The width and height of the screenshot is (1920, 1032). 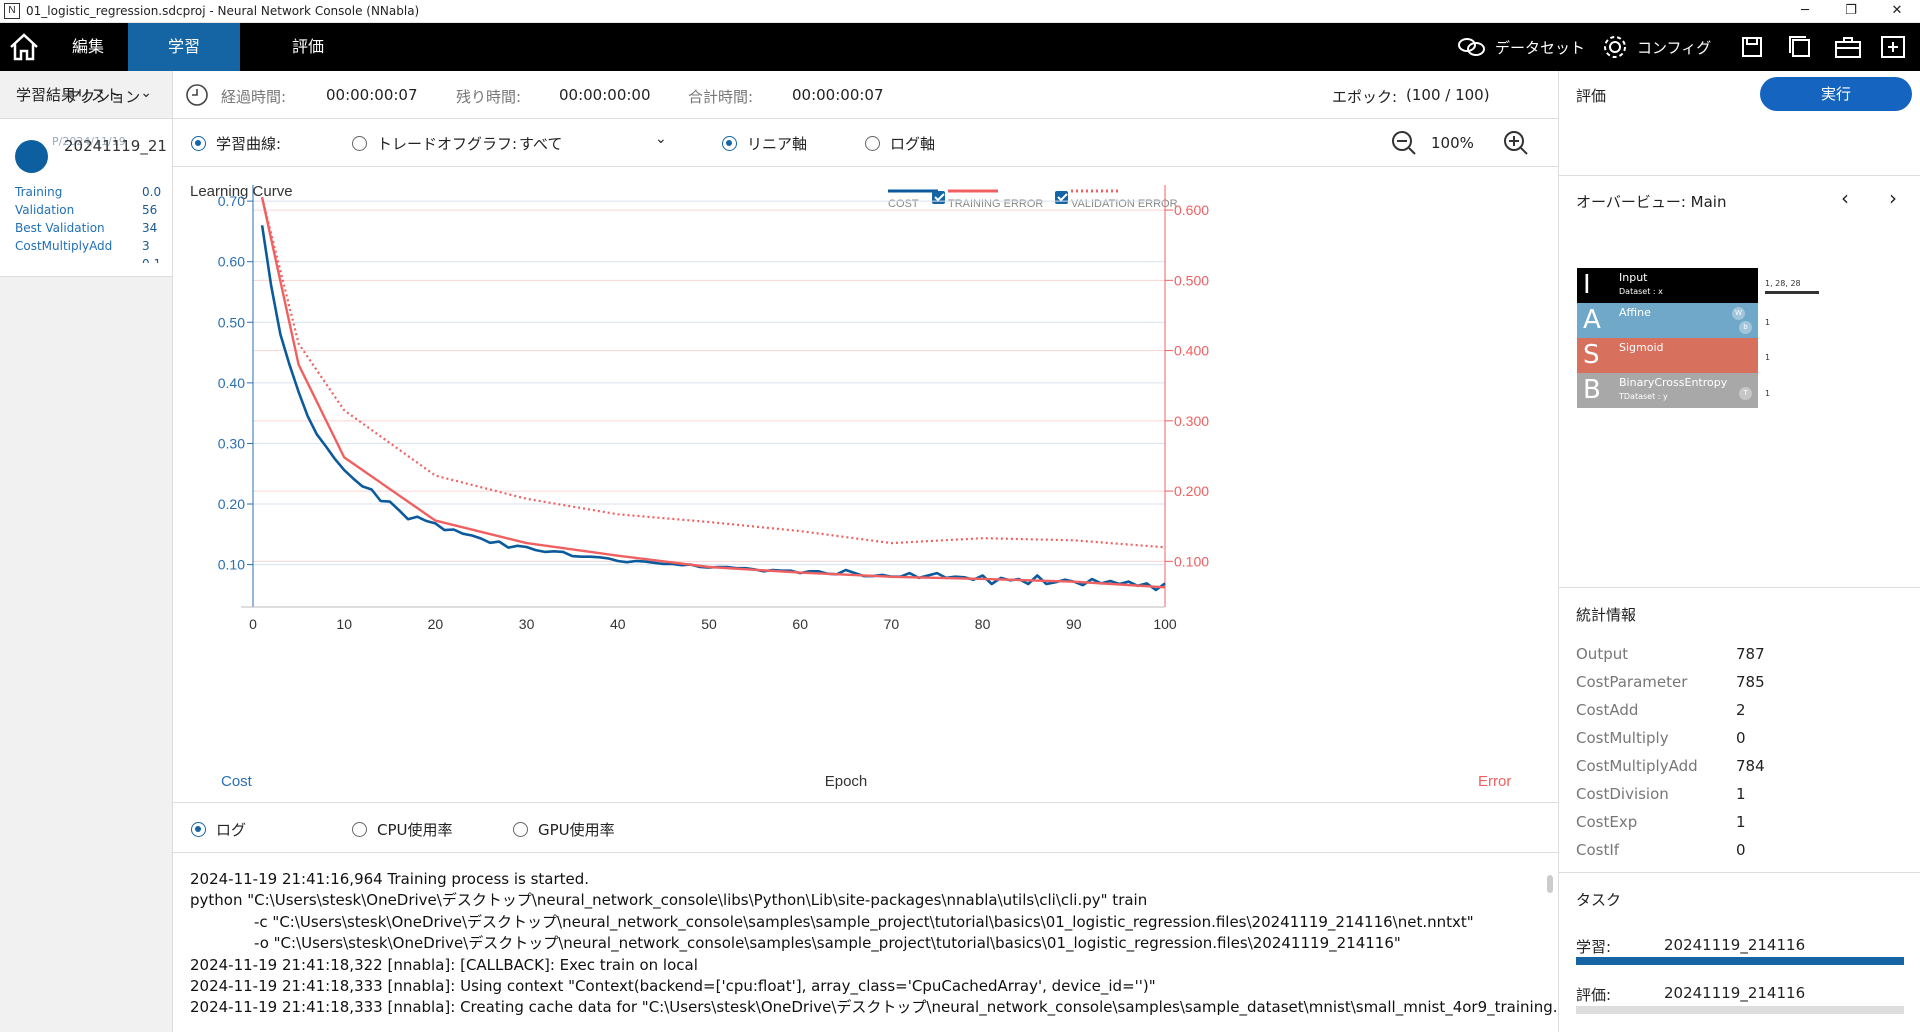 What do you see at coordinates (1800, 47) in the screenshot?
I see `save-as-icon` at bounding box center [1800, 47].